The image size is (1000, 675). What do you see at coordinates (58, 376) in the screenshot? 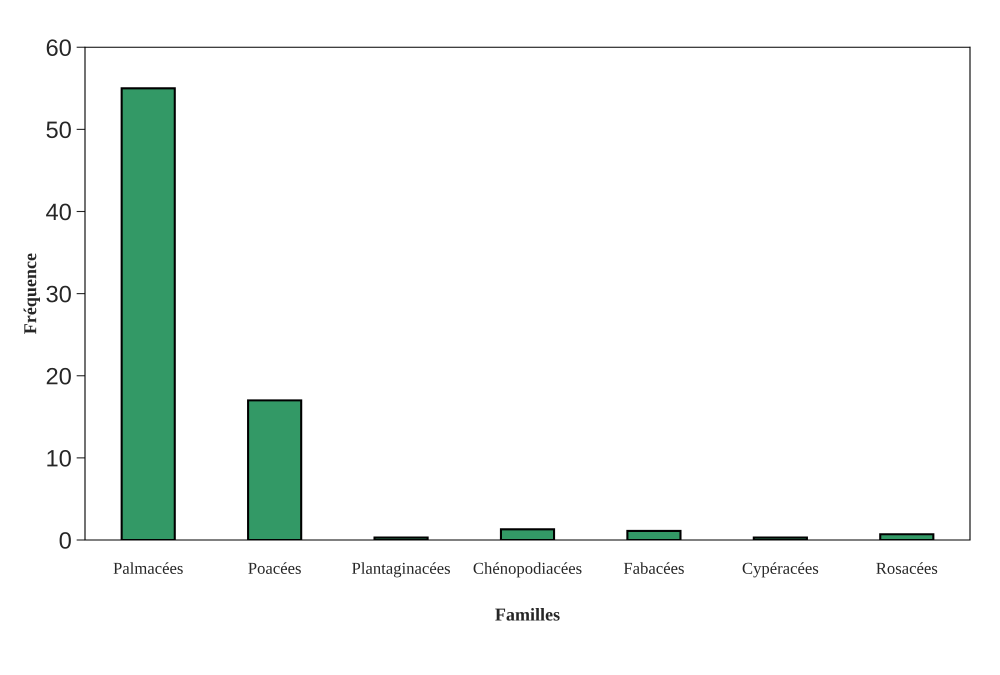
I see `y-tick-label: 20` at bounding box center [58, 376].